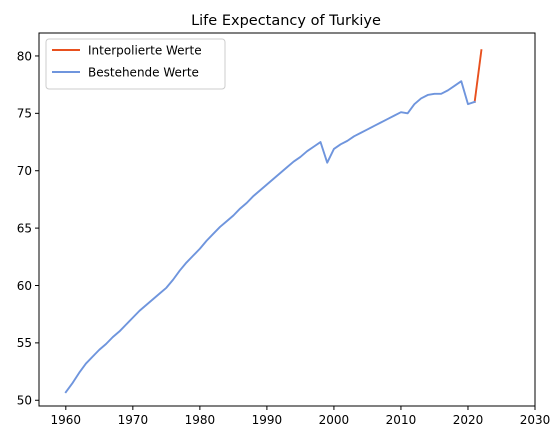 The width and height of the screenshot is (560, 435). Describe the element at coordinates (267, 420) in the screenshot. I see `x-tick-label: 1990` at that location.